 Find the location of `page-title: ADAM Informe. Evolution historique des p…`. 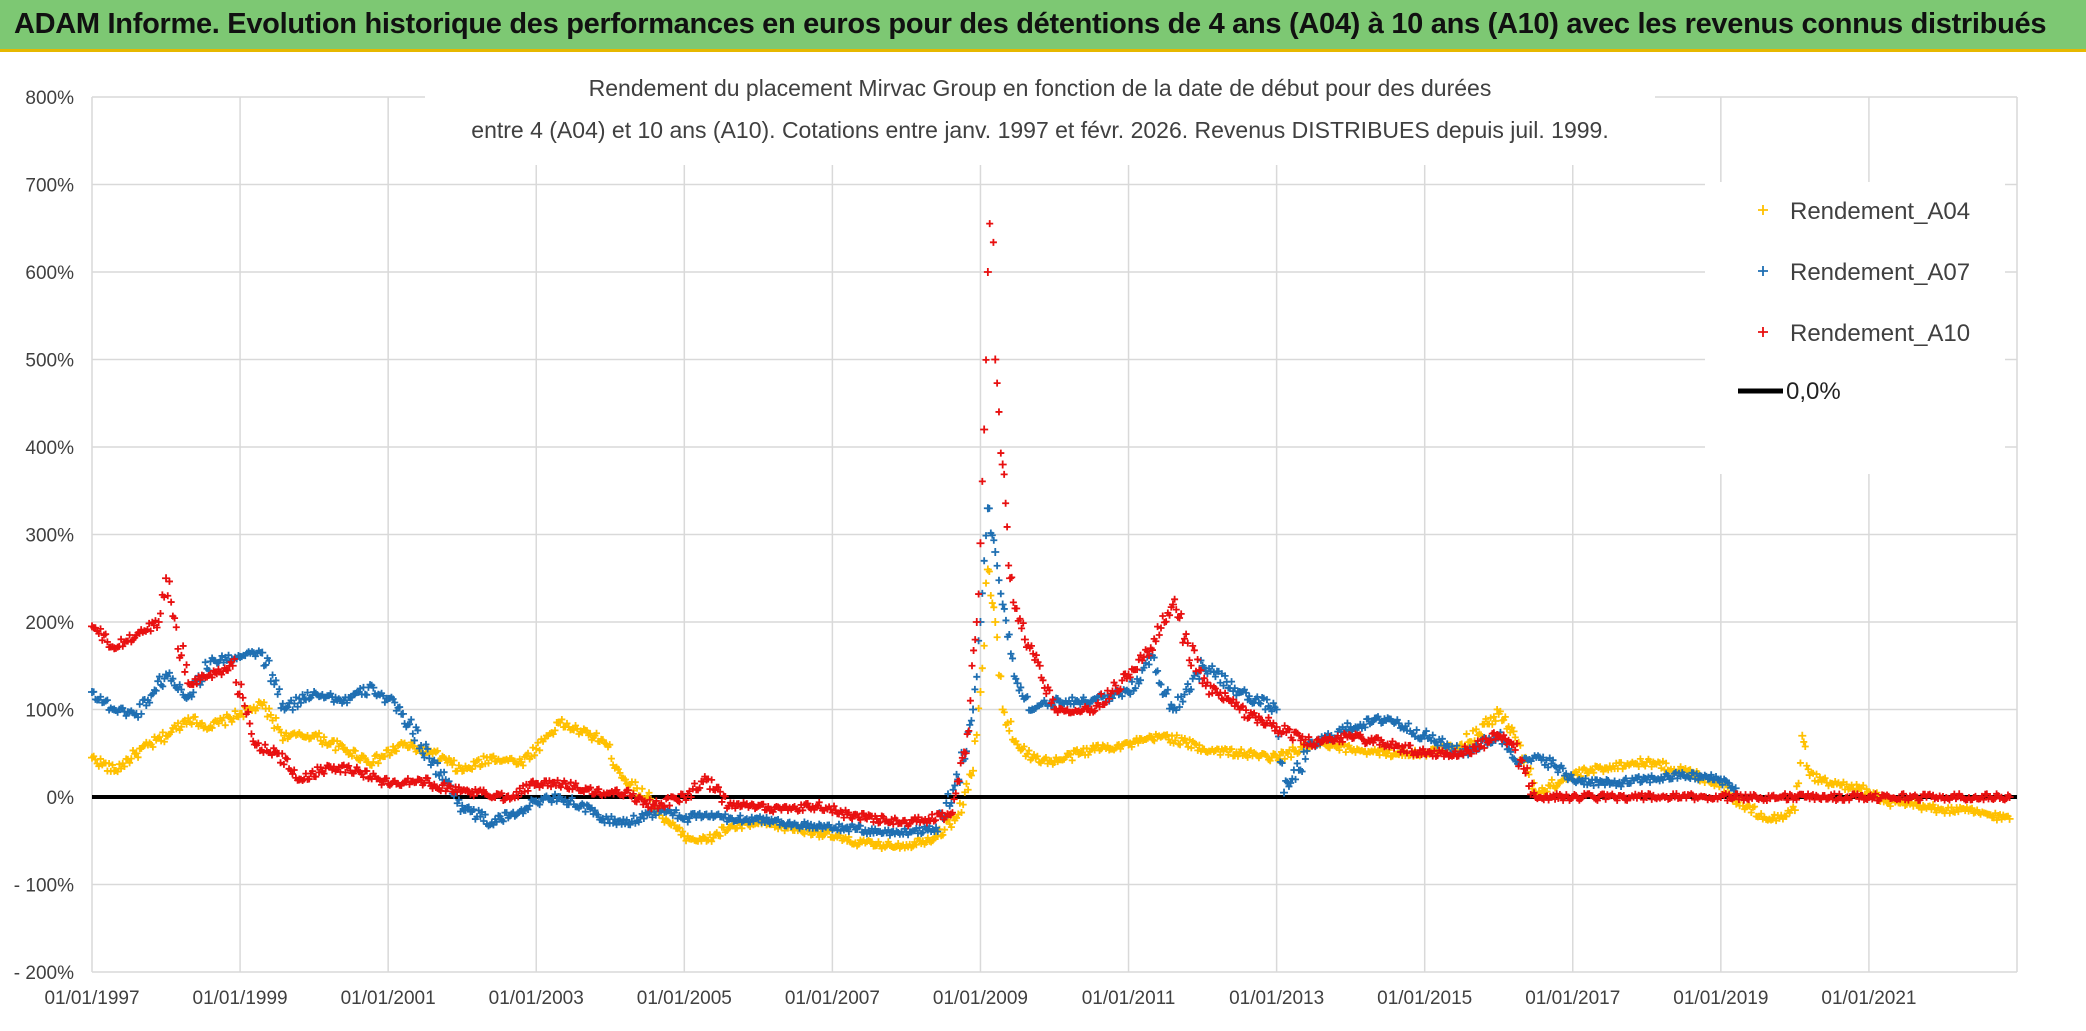

page-title: ADAM Informe. Evolution historique des p… is located at coordinates (1030, 24).